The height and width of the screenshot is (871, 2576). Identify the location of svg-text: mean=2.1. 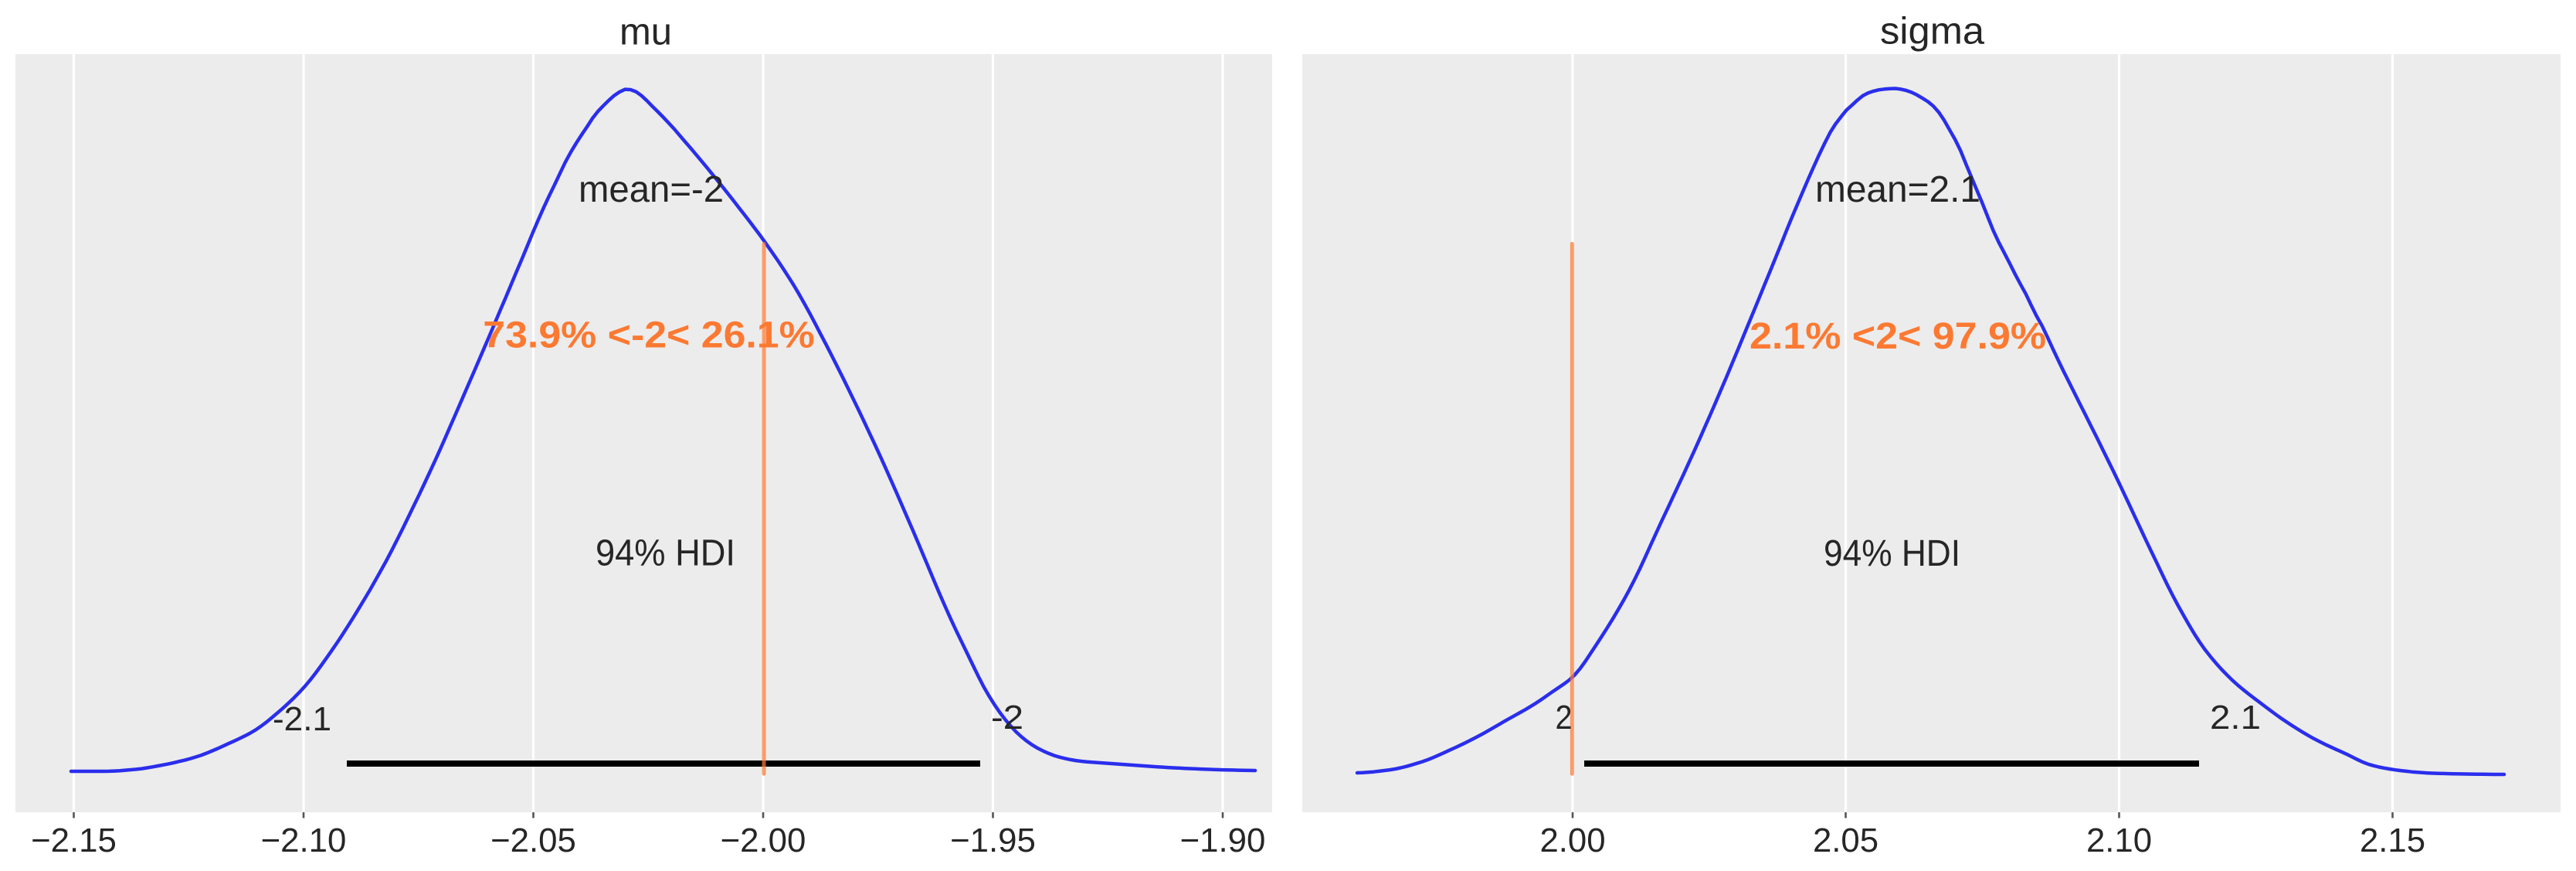
(1897, 190).